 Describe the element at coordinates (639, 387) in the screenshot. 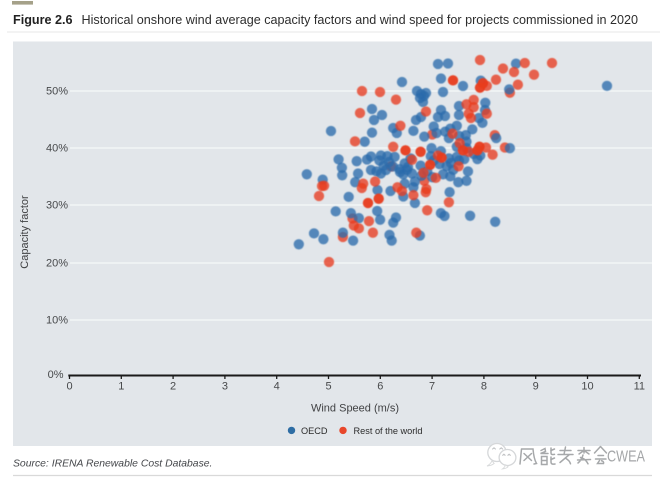

I see `svg-text: 11` at that location.